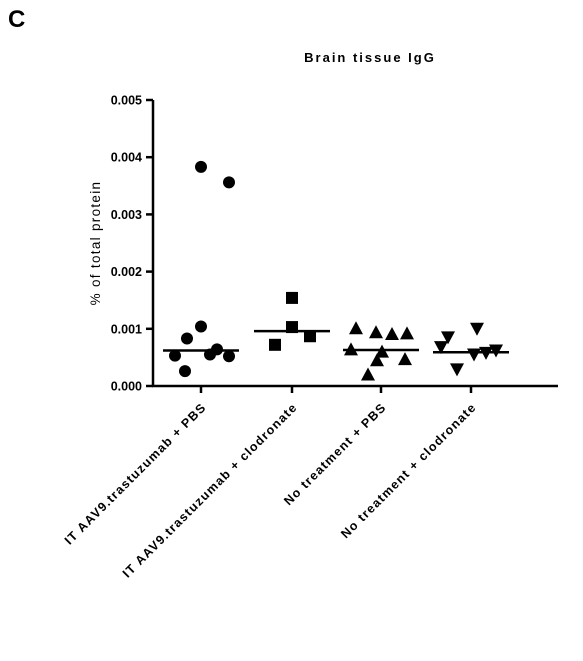 The height and width of the screenshot is (661, 583). I want to click on y-tick-label: 0.004, so click(126, 158).